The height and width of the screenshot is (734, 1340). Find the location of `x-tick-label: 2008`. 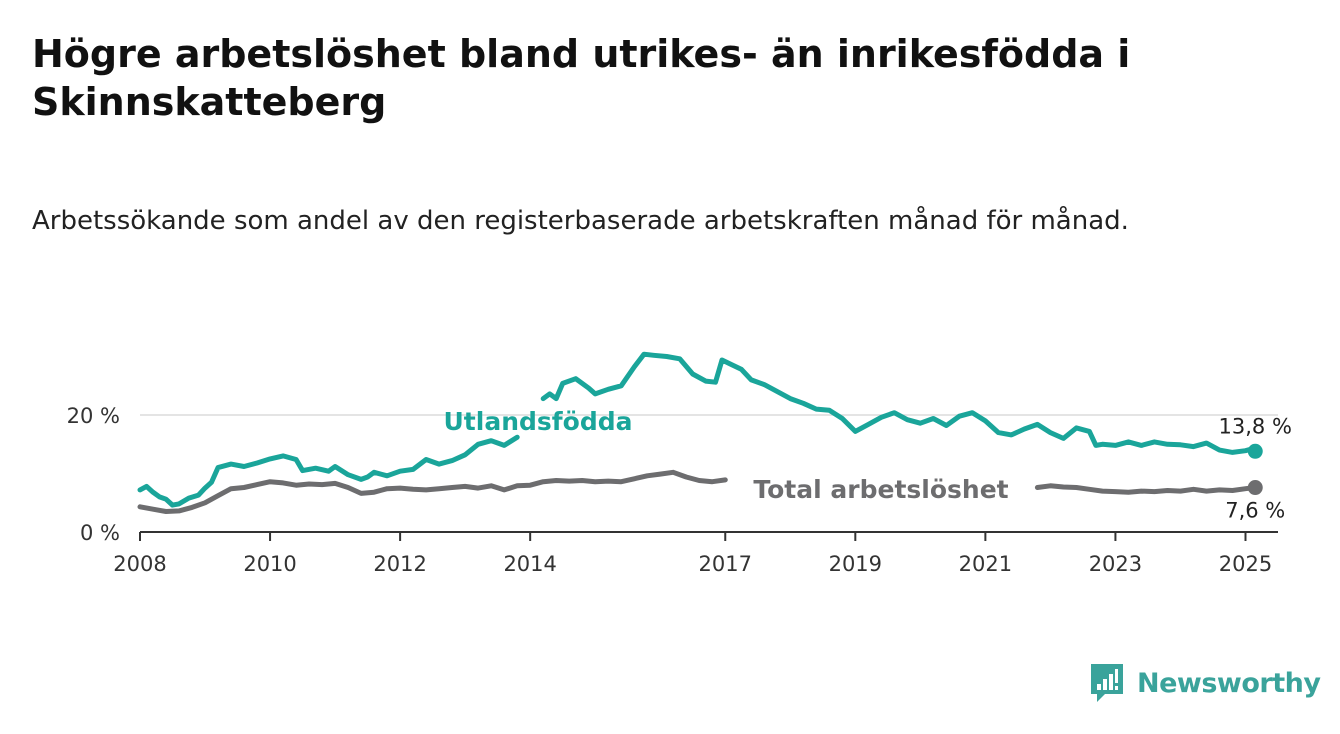

x-tick-label: 2008 is located at coordinates (139, 564).